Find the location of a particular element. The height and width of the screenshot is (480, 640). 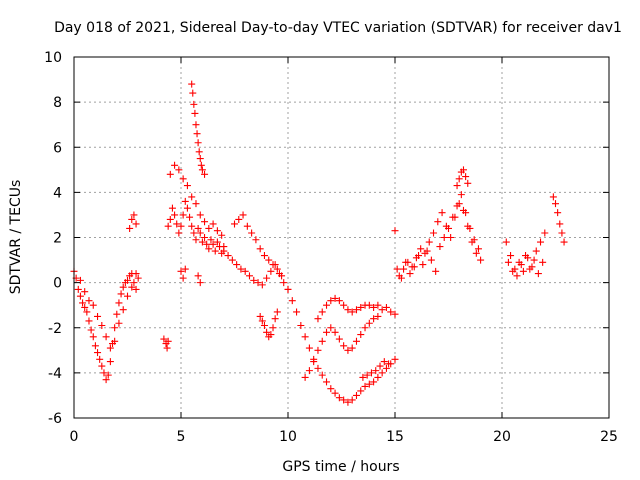

y-tick-label: -2 is located at coordinates (55, 329).